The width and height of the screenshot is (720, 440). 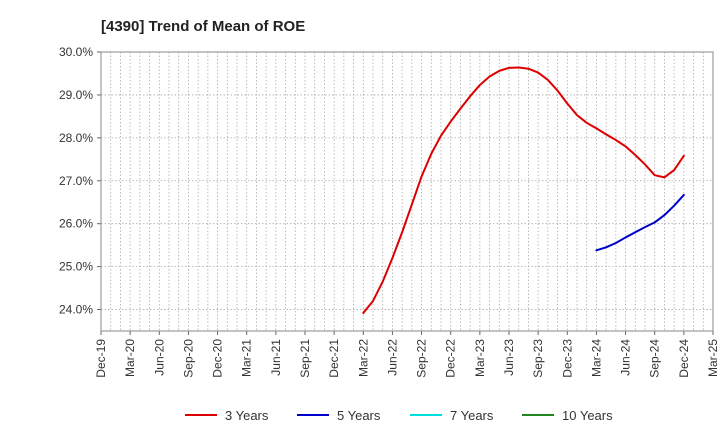 What do you see at coordinates (626, 357) in the screenshot?
I see `x-tick-label: Jun-24` at bounding box center [626, 357].